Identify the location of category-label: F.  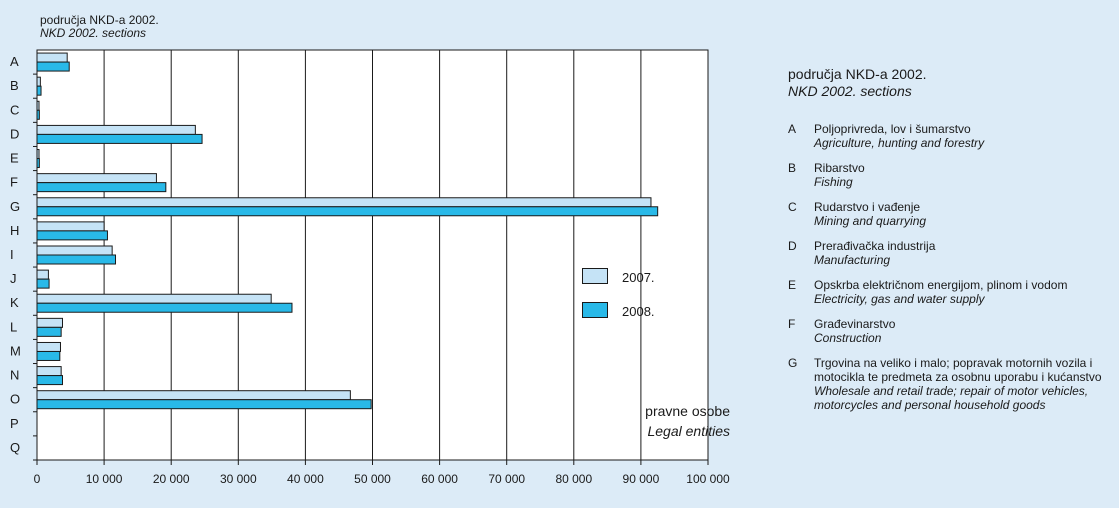
(14, 182).